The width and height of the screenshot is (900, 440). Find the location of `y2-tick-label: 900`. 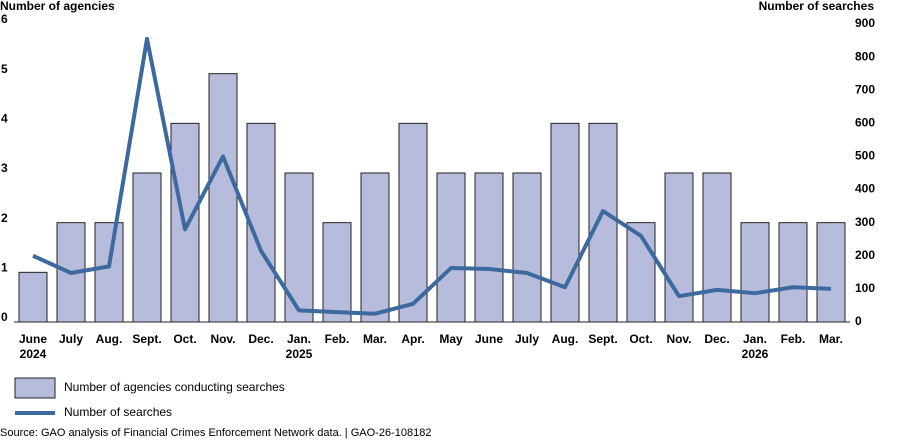

y2-tick-label: 900 is located at coordinates (865, 23).